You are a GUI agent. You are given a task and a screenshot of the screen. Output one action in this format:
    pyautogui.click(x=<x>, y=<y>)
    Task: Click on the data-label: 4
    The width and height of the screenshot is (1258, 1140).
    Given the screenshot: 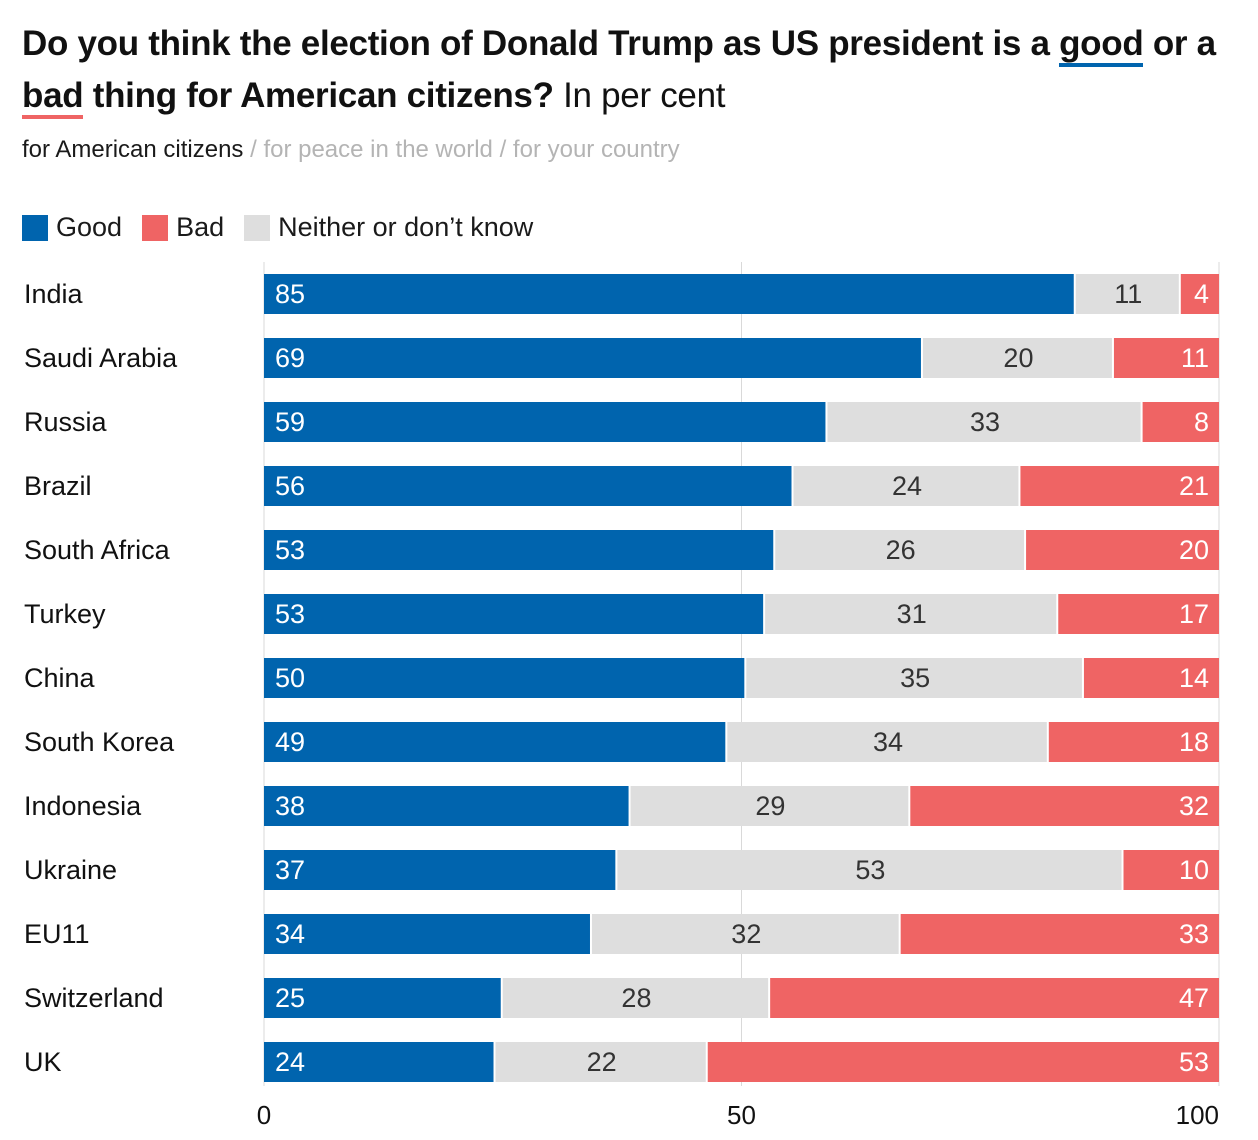 What is the action you would take?
    pyautogui.click(x=1201, y=294)
    